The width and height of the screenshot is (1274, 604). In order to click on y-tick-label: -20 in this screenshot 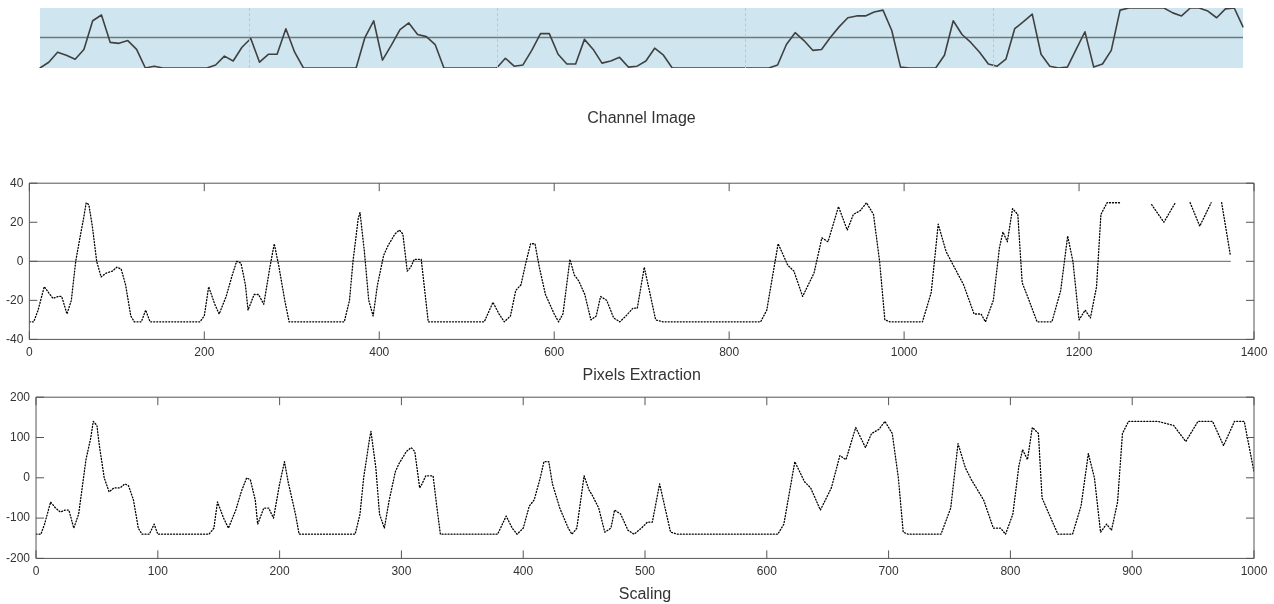, I will do `click(15, 299)`.